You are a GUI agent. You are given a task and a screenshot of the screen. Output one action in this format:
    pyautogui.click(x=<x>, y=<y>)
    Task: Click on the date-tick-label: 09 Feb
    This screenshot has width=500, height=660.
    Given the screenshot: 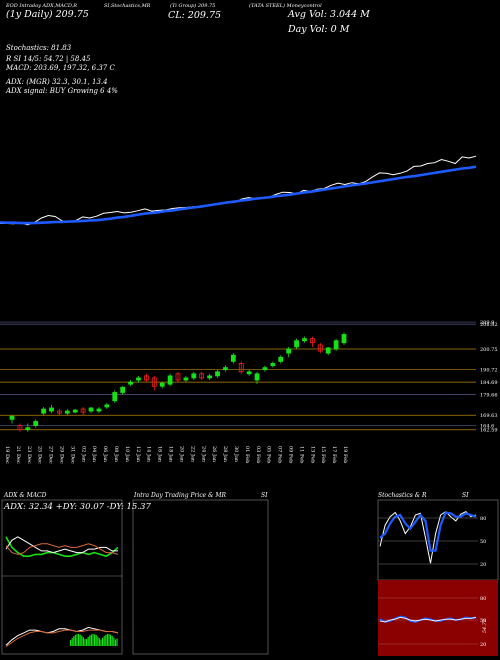 What is the action you would take?
    pyautogui.click(x=290, y=454)
    